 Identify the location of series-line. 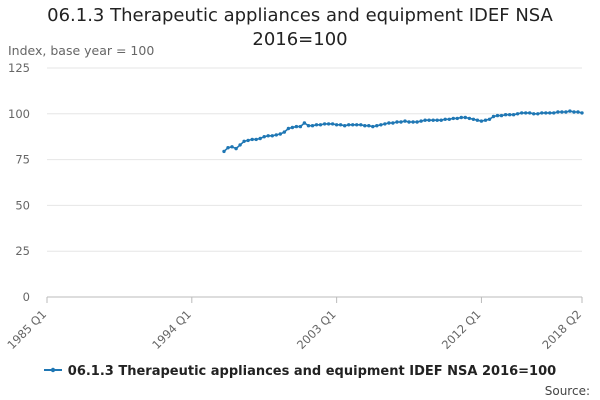
(403, 131).